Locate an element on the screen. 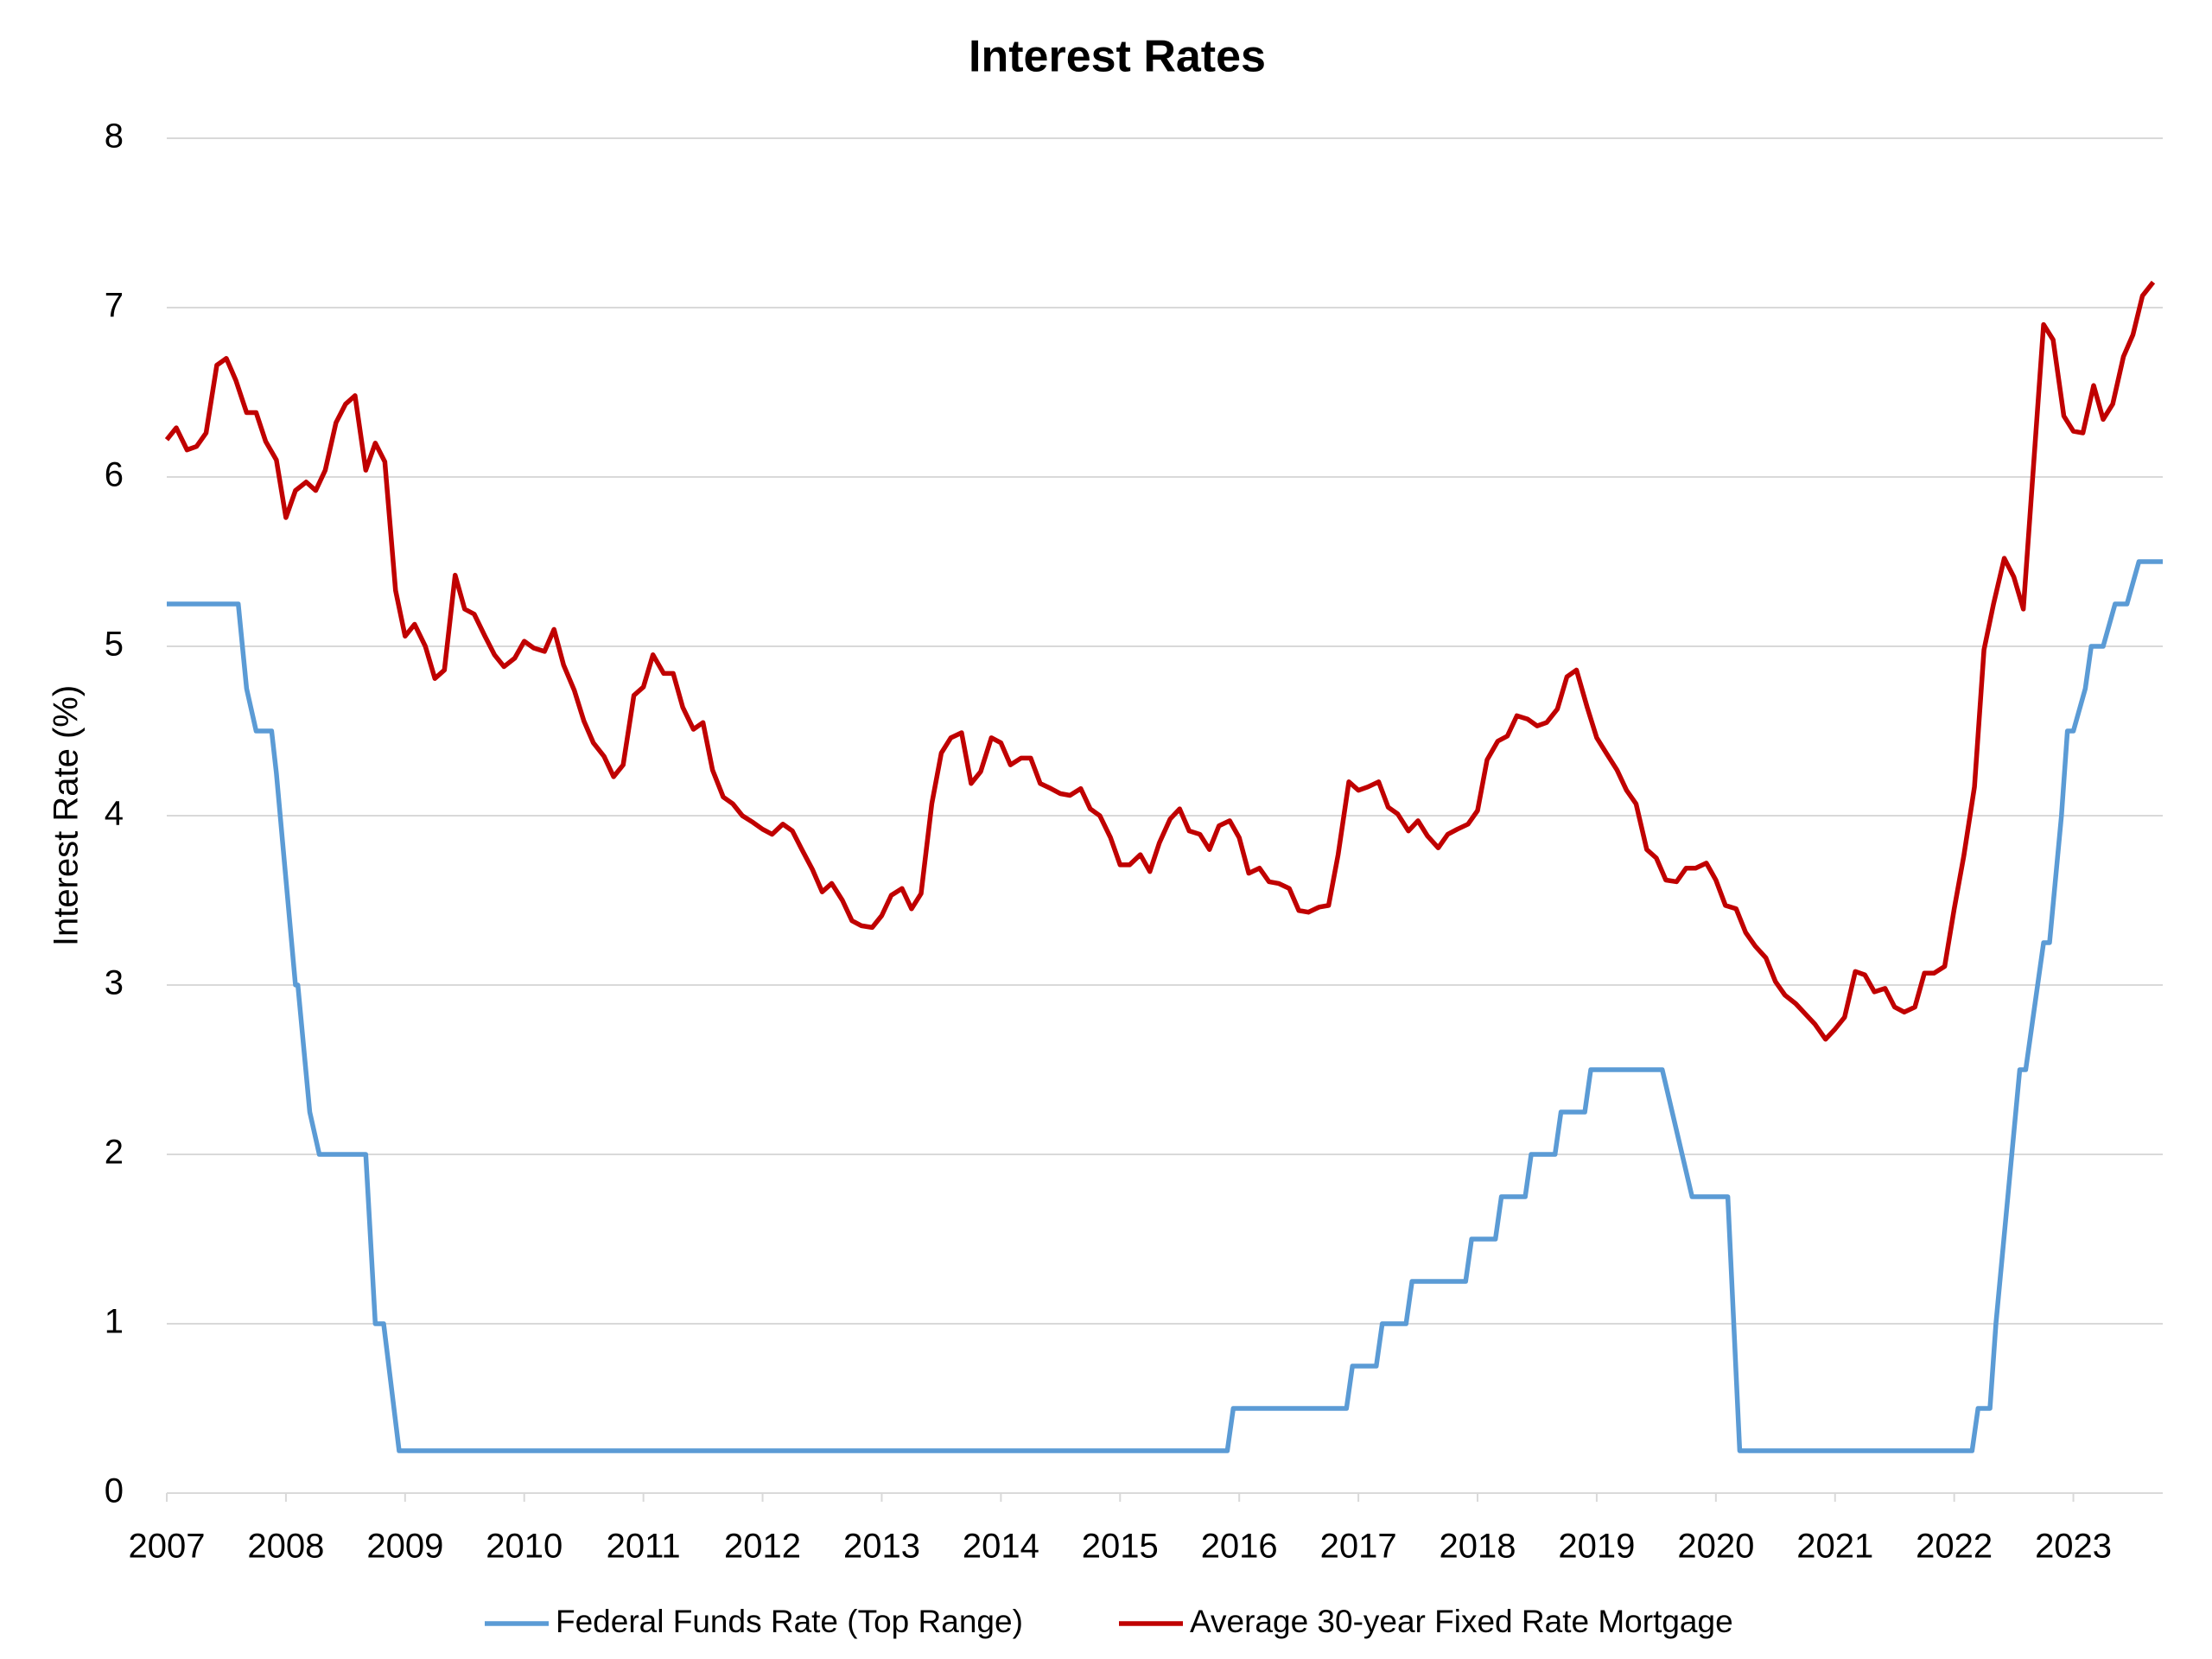  x-tick-label: 2016 is located at coordinates (1239, 1547).